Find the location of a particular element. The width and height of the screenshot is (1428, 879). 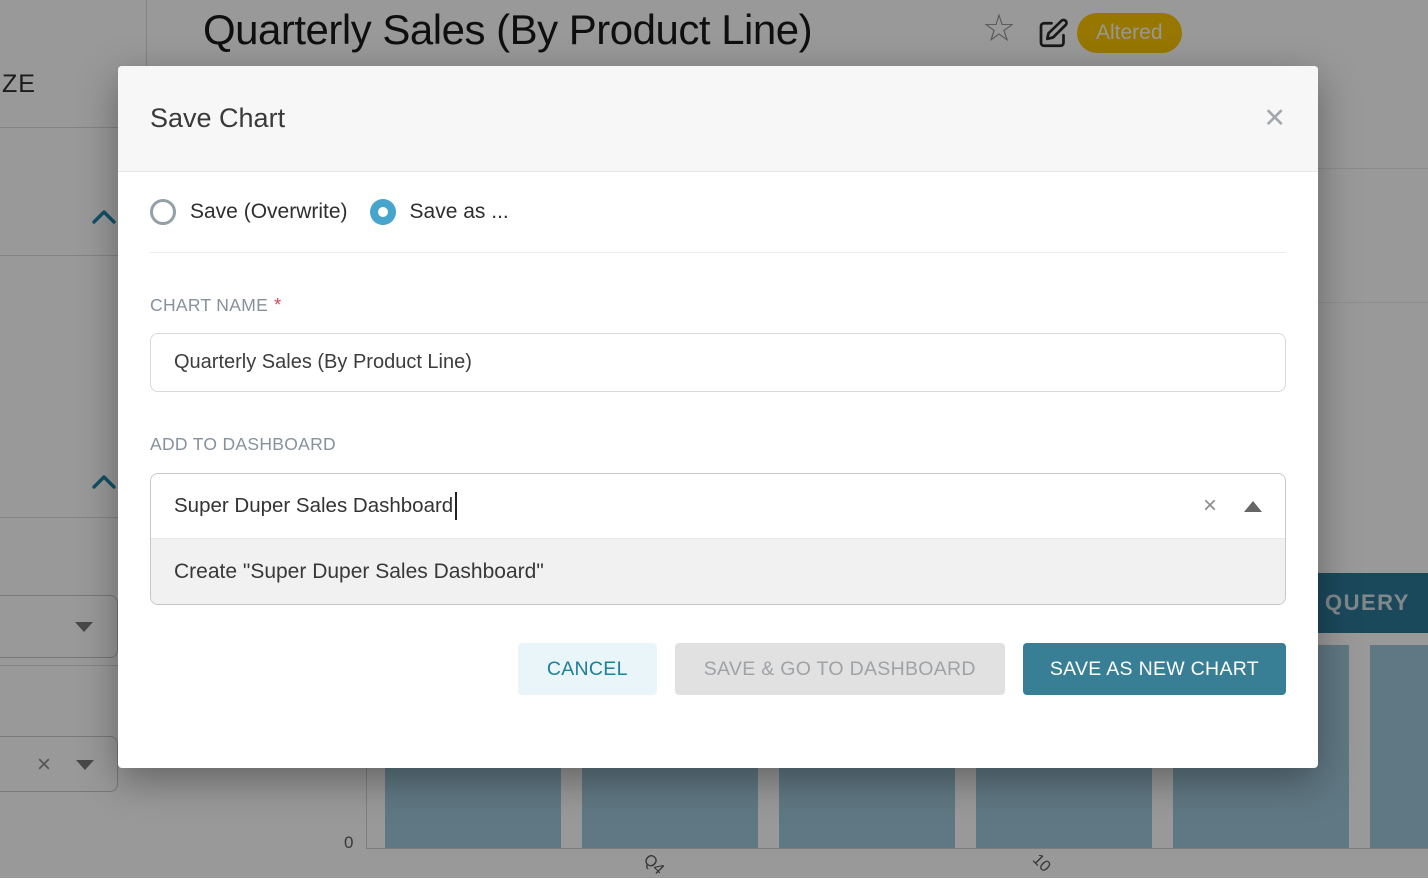

create-dashboard-option: Create "Super Duper Sales Dashboard" is located at coordinates (718, 571).